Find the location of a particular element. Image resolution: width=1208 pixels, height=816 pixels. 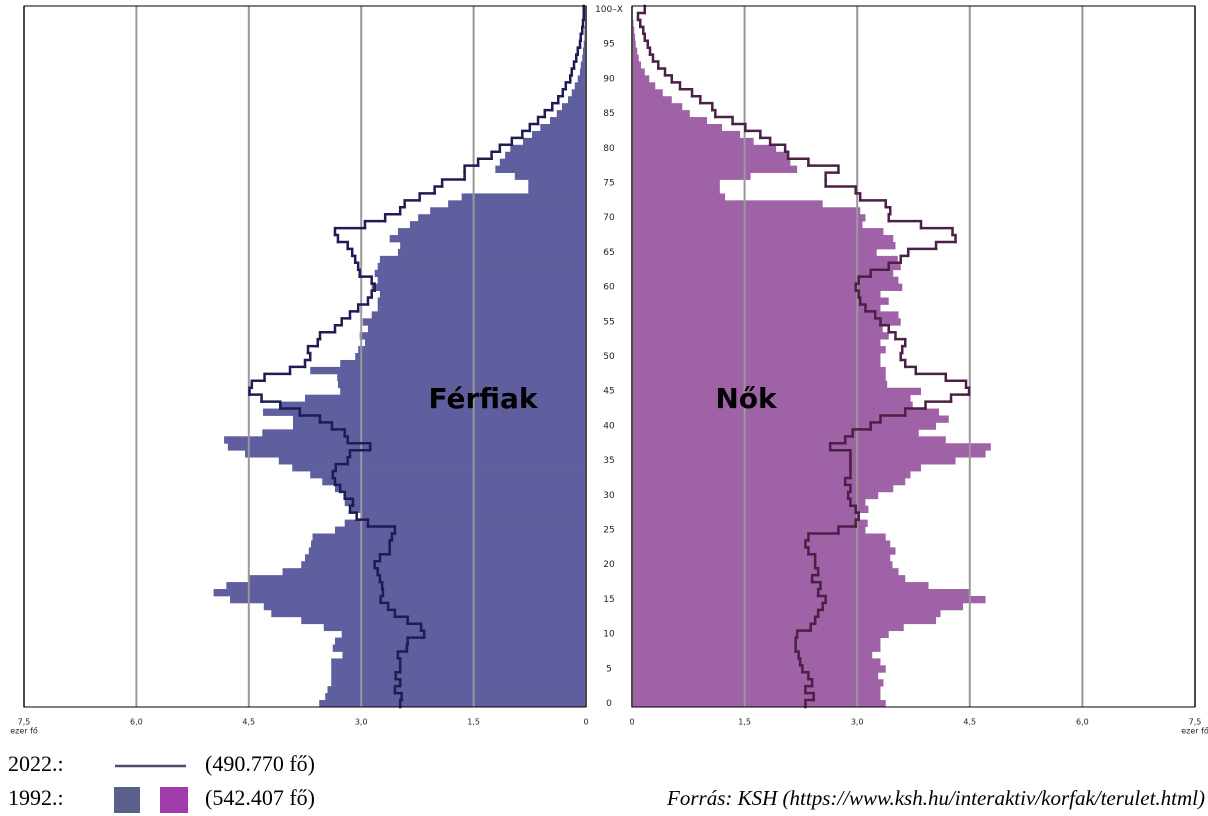

age-label: 80 is located at coordinates (609, 149).